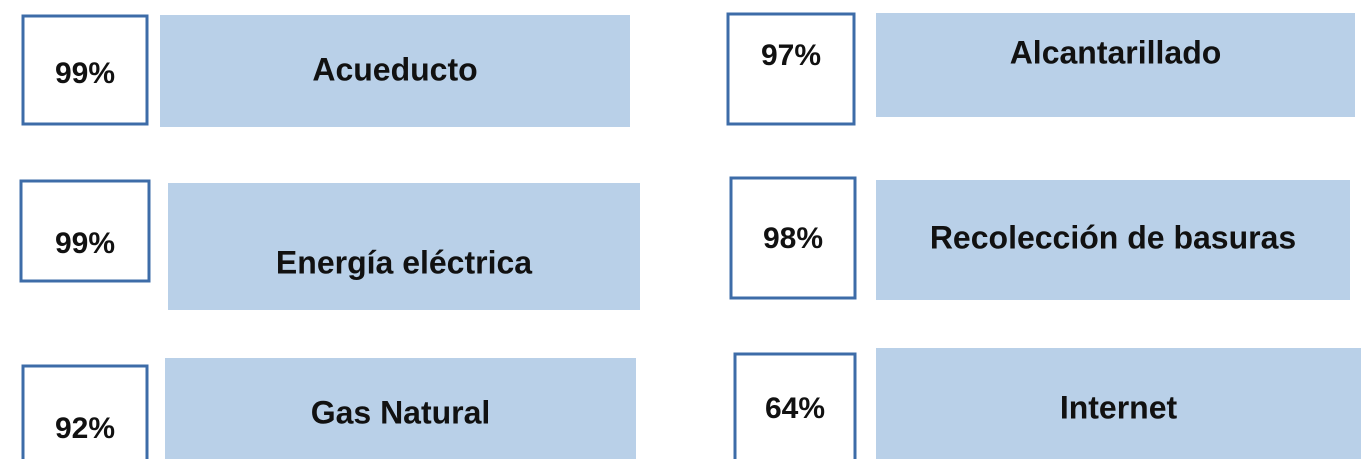  I want to click on service-label: Alcantarillado, so click(1116, 52).